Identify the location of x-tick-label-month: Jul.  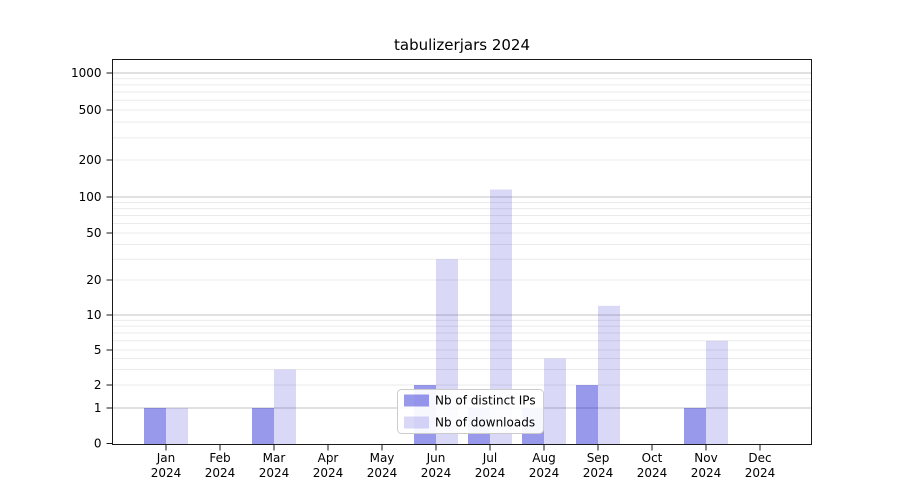
(489, 458).